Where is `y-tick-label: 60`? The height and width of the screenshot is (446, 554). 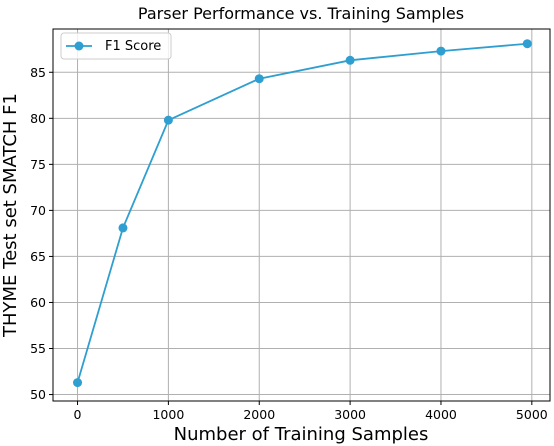
y-tick-label: 60 is located at coordinates (38, 302).